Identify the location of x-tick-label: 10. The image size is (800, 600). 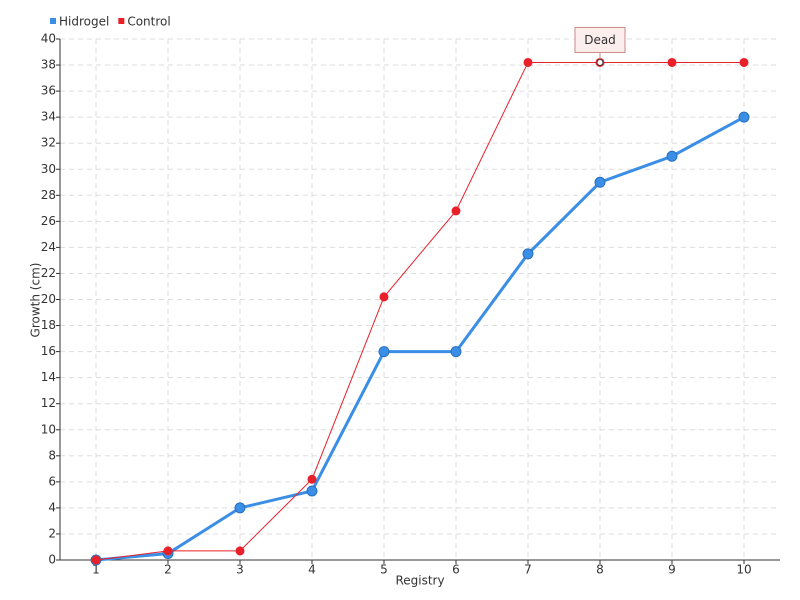
(743, 570).